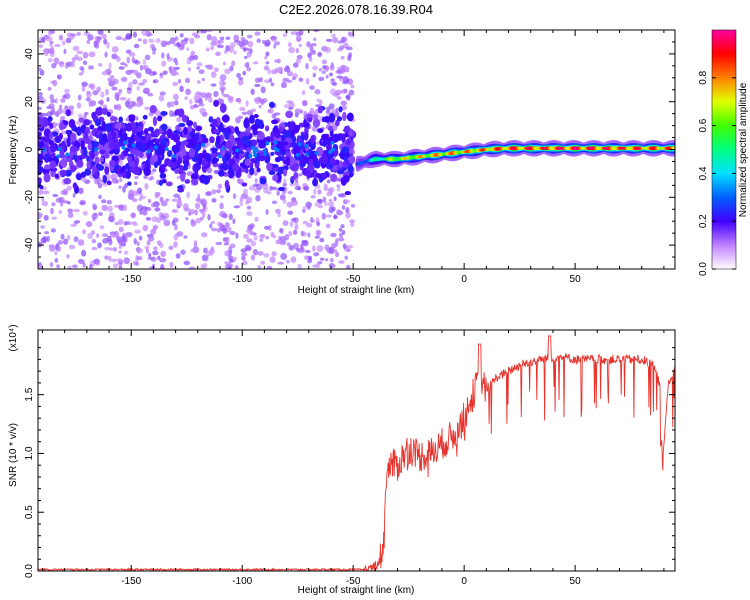  I want to click on noise-peak, so click(297, 154).